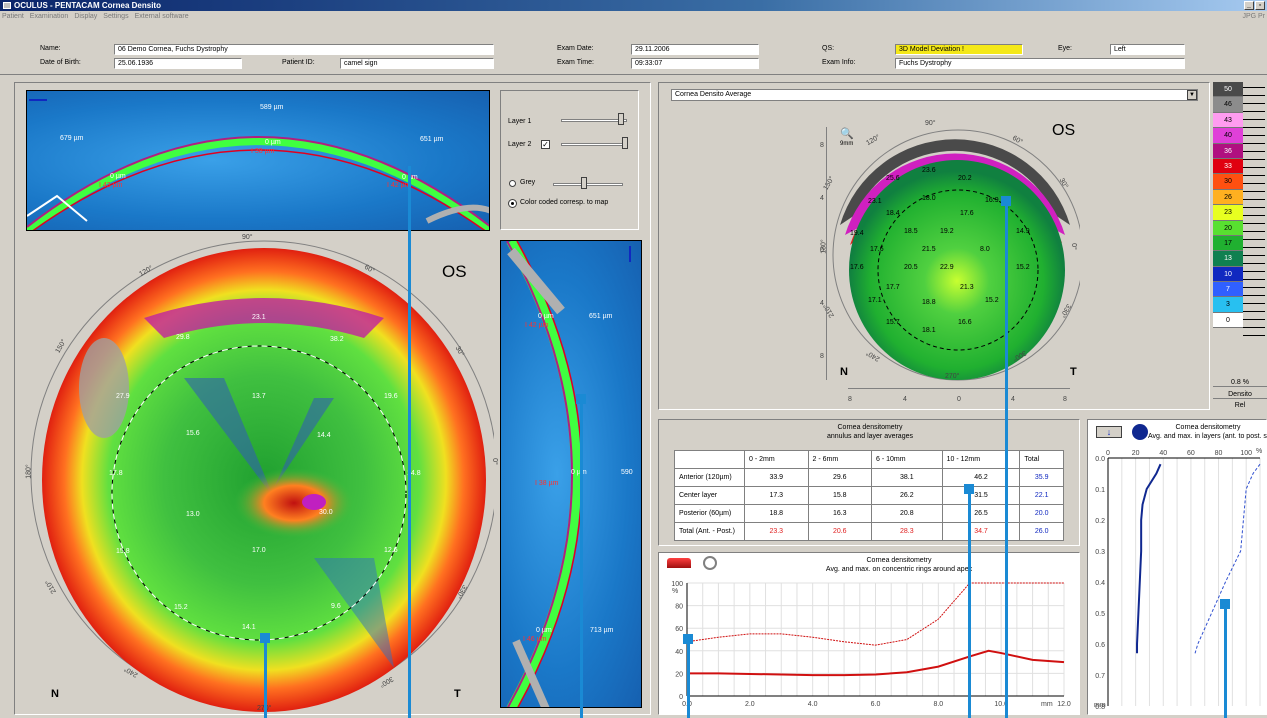 This screenshot has width=1267, height=718. I want to click on magnifier-icon: 🔍, so click(847, 134).